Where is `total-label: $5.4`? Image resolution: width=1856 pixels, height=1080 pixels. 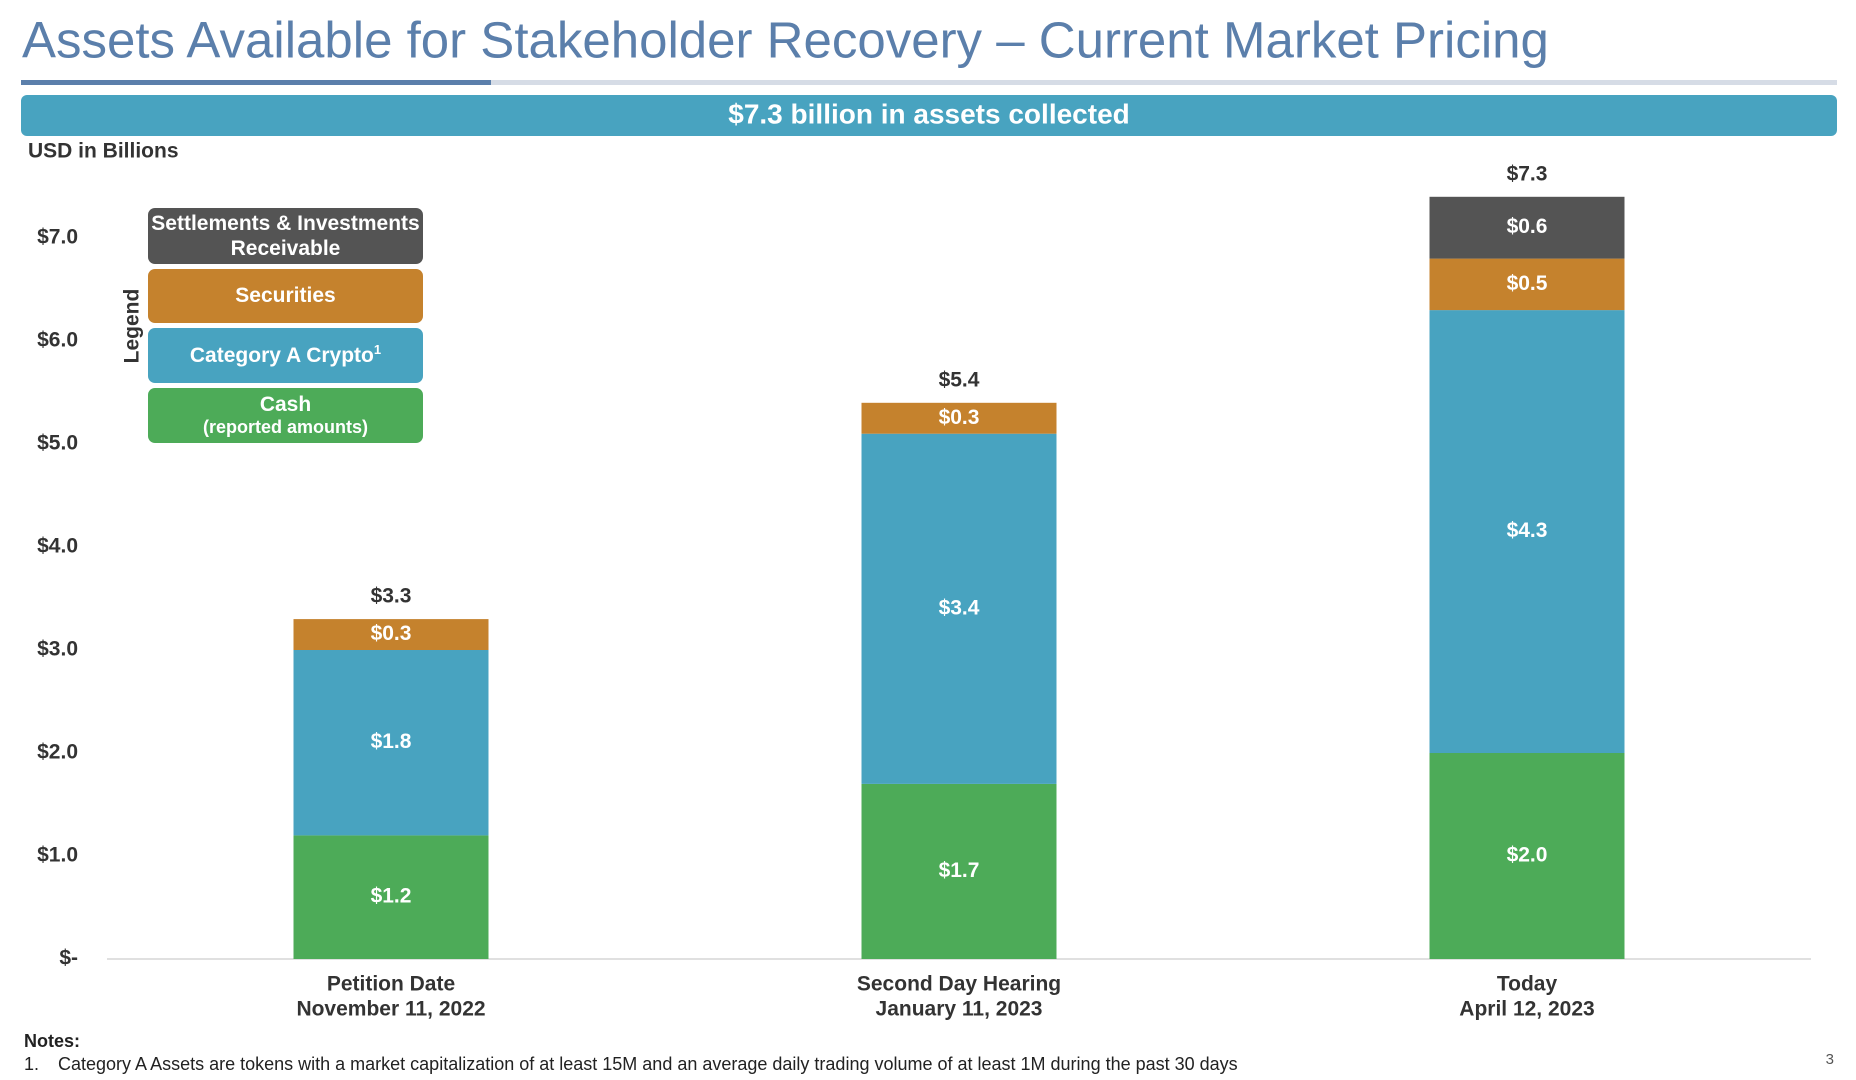
total-label: $5.4 is located at coordinates (959, 379).